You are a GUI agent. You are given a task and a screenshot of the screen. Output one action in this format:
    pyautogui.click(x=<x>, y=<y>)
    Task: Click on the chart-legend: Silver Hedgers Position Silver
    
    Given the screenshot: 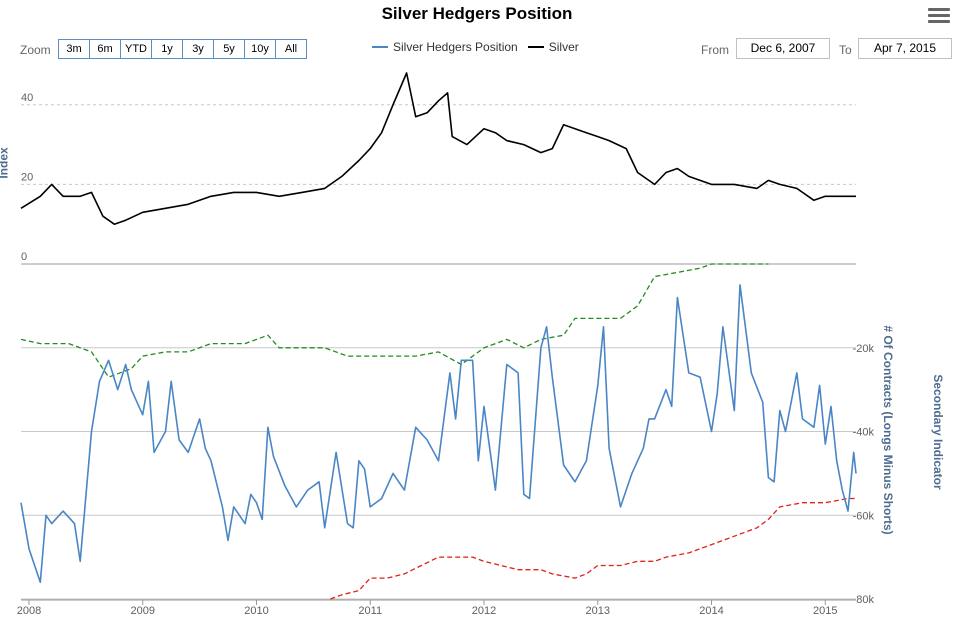 What is the action you would take?
    pyautogui.click(x=480, y=47)
    